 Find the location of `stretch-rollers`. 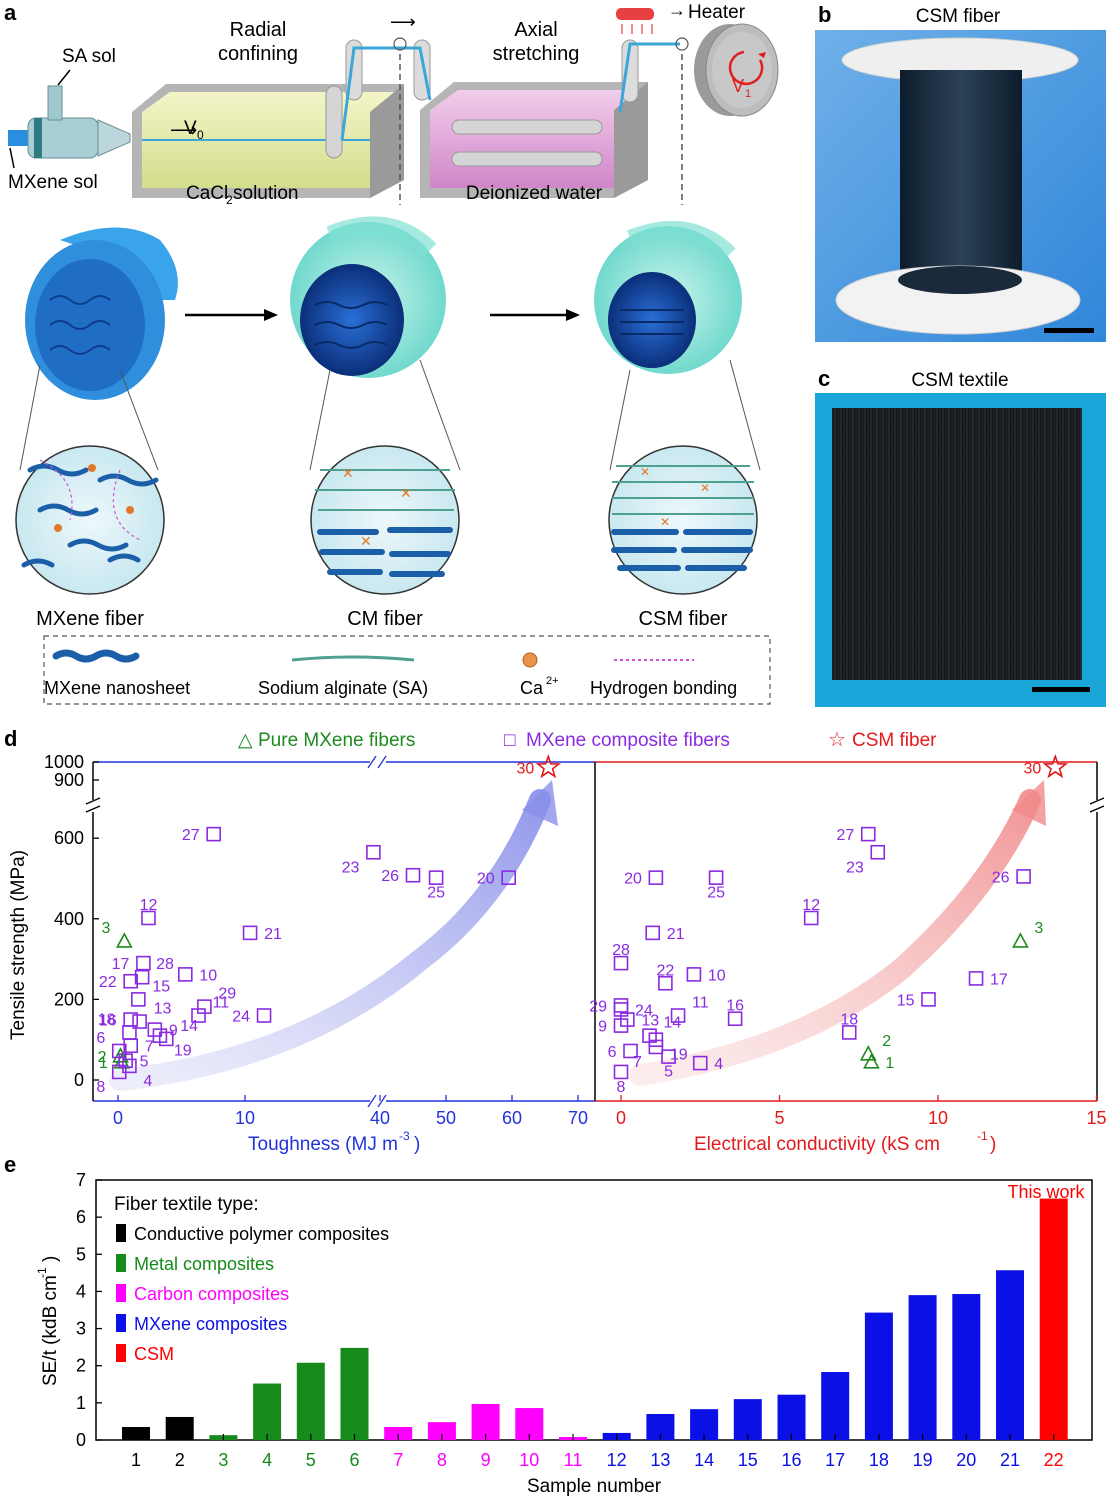

stretch-rollers is located at coordinates (386, 90).